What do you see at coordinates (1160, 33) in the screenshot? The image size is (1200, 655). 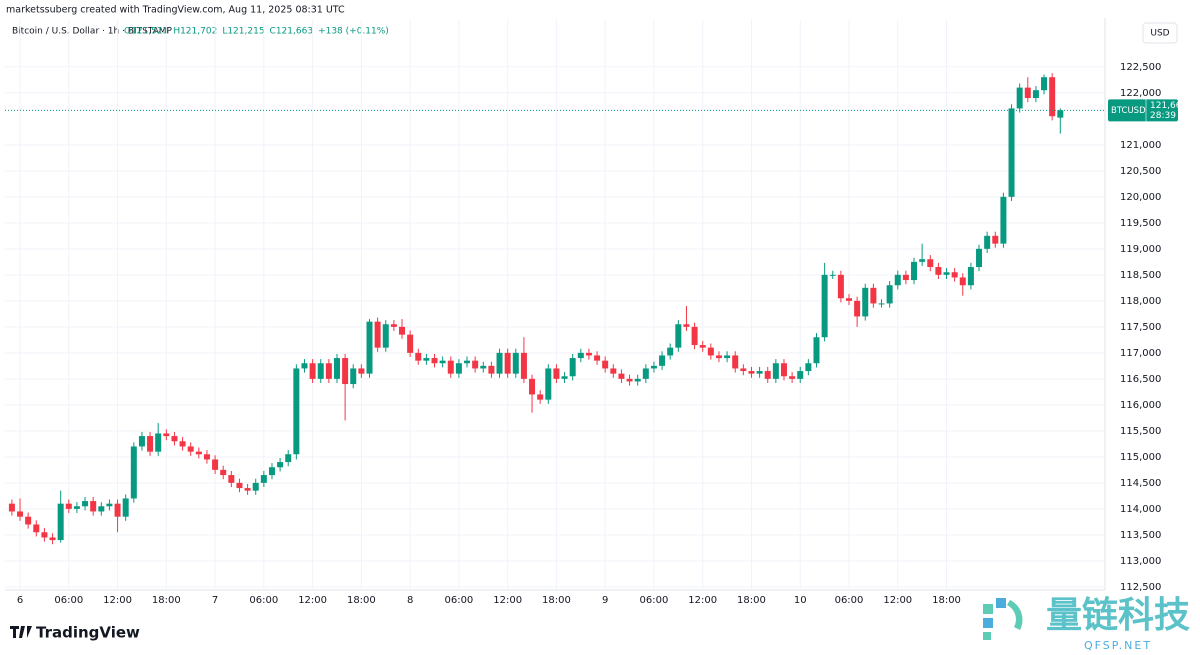 I see `currency-box` at bounding box center [1160, 33].